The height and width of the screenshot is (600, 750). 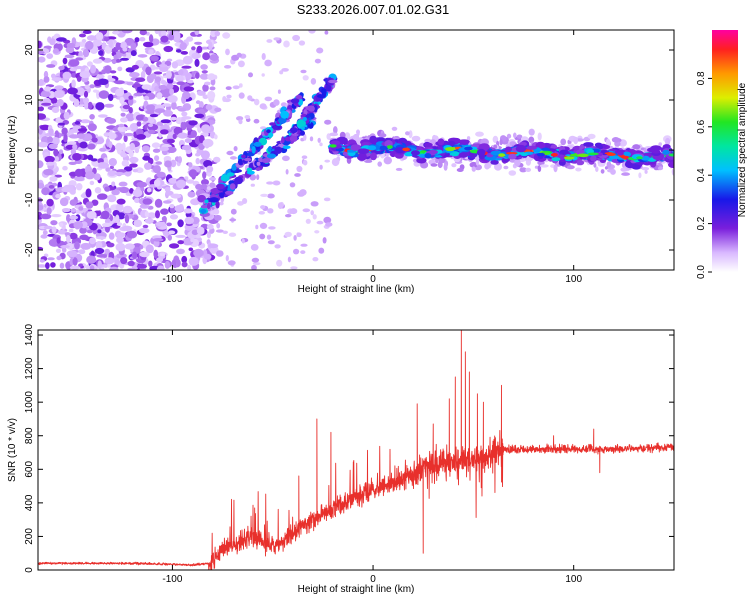 I want to click on x-tick-label: -100, so click(x=172, y=579).